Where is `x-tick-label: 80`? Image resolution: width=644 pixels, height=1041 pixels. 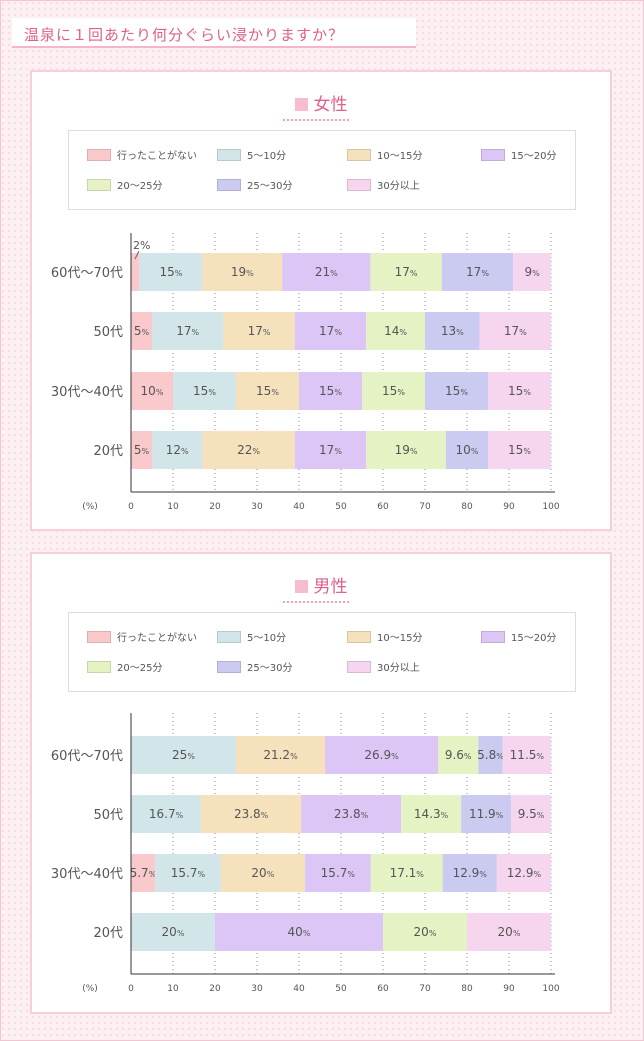
x-tick-label: 80 is located at coordinates (467, 989).